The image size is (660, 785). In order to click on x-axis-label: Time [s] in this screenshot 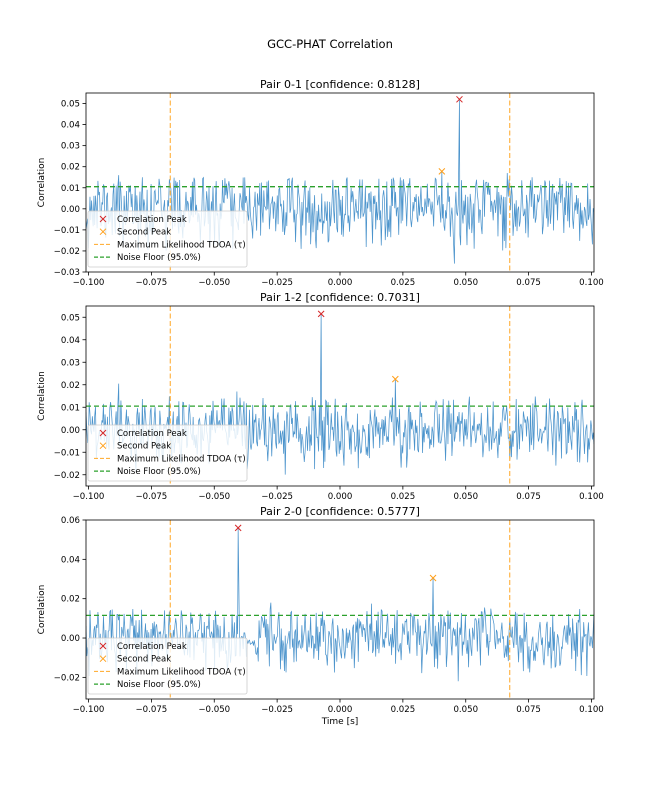, I will do `click(340, 722)`.